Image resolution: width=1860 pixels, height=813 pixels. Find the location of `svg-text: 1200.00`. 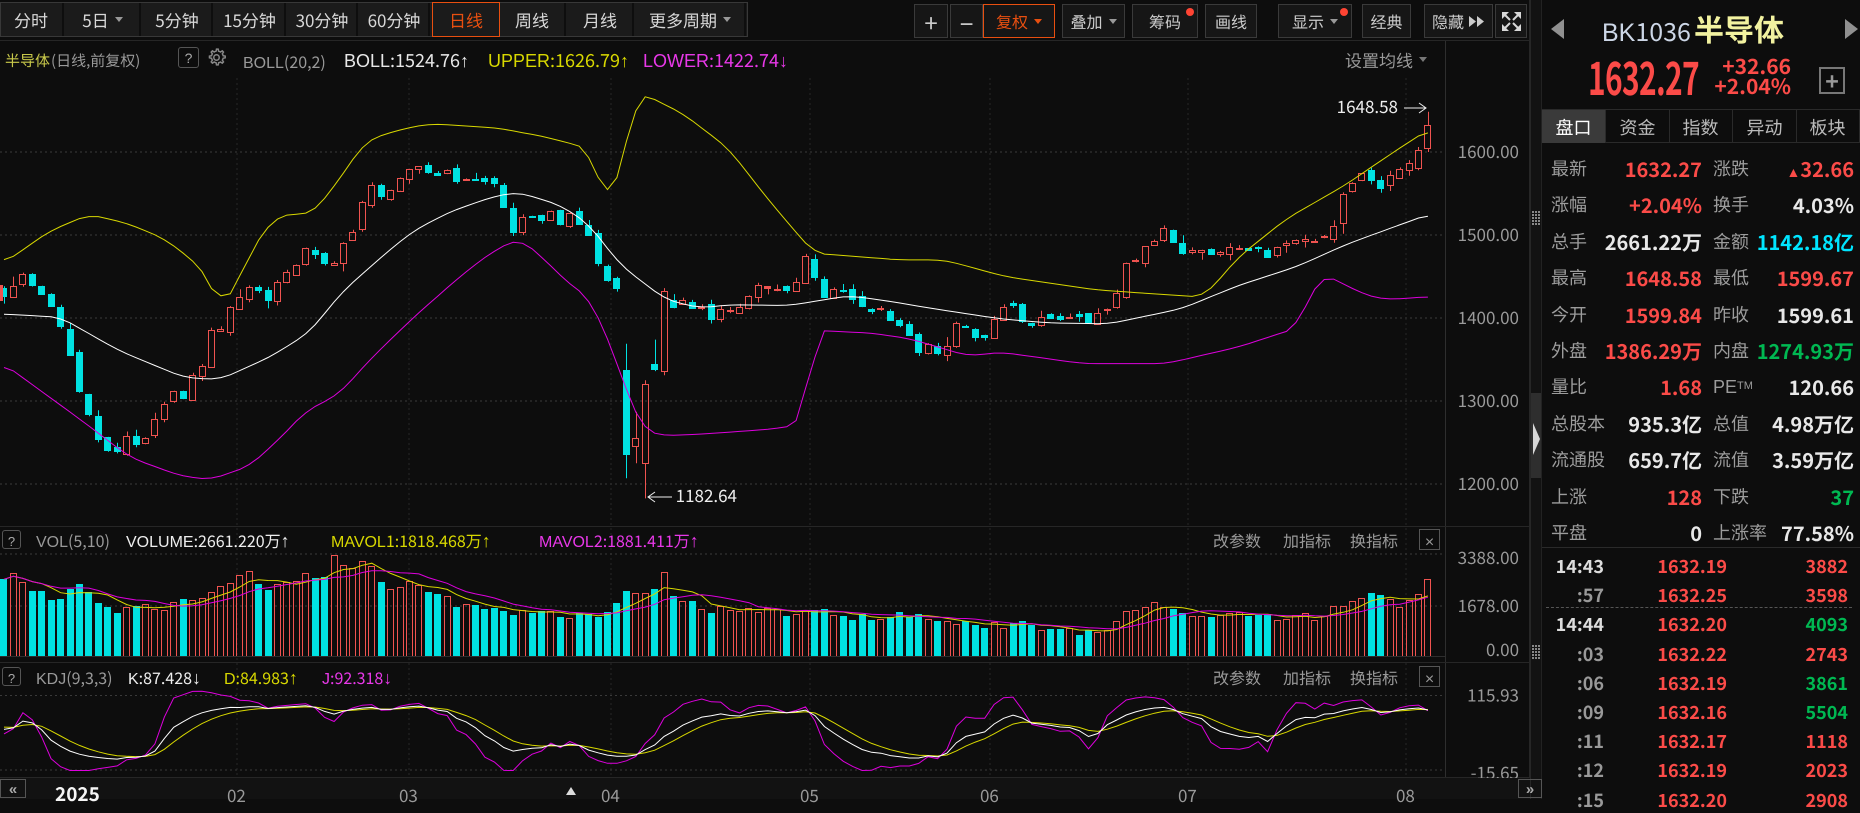

svg-text: 1200.00 is located at coordinates (1488, 482).